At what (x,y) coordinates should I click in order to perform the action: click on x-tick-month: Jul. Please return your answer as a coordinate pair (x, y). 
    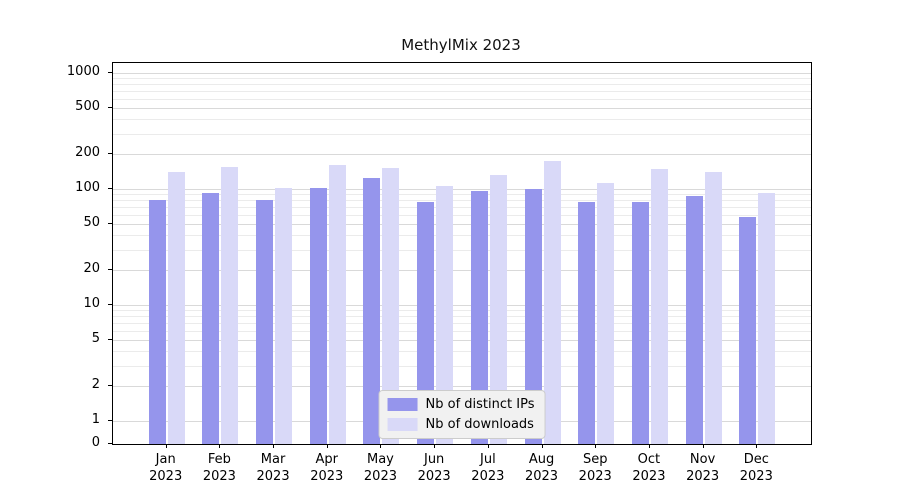
    Looking at the image, I should click on (488, 459).